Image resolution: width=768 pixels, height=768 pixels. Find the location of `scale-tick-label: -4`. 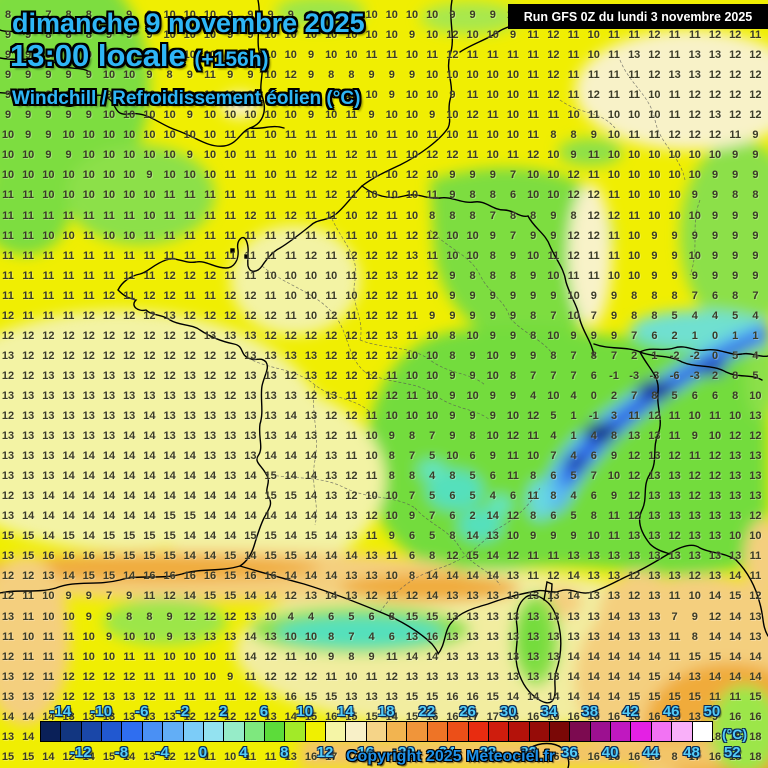

scale-tick-label: -4 is located at coordinates (161, 752).